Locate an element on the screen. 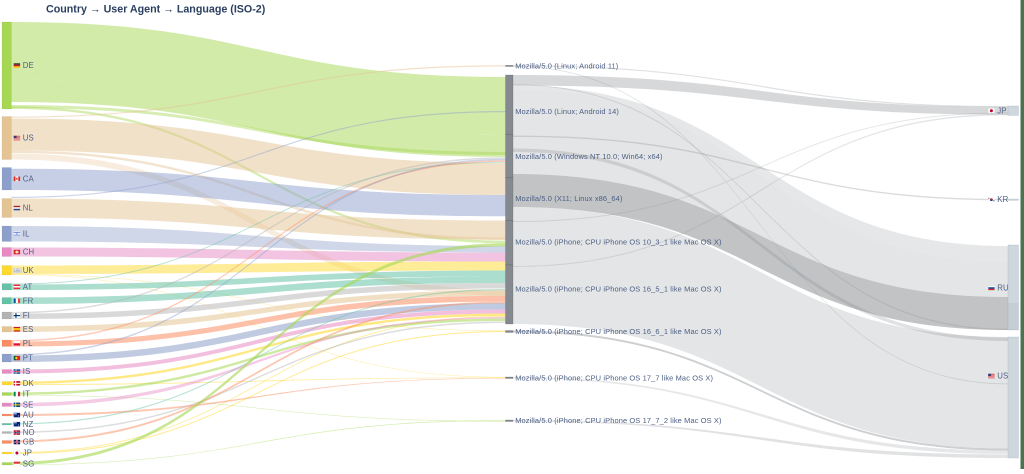  svg-text: UK is located at coordinates (29, 270).